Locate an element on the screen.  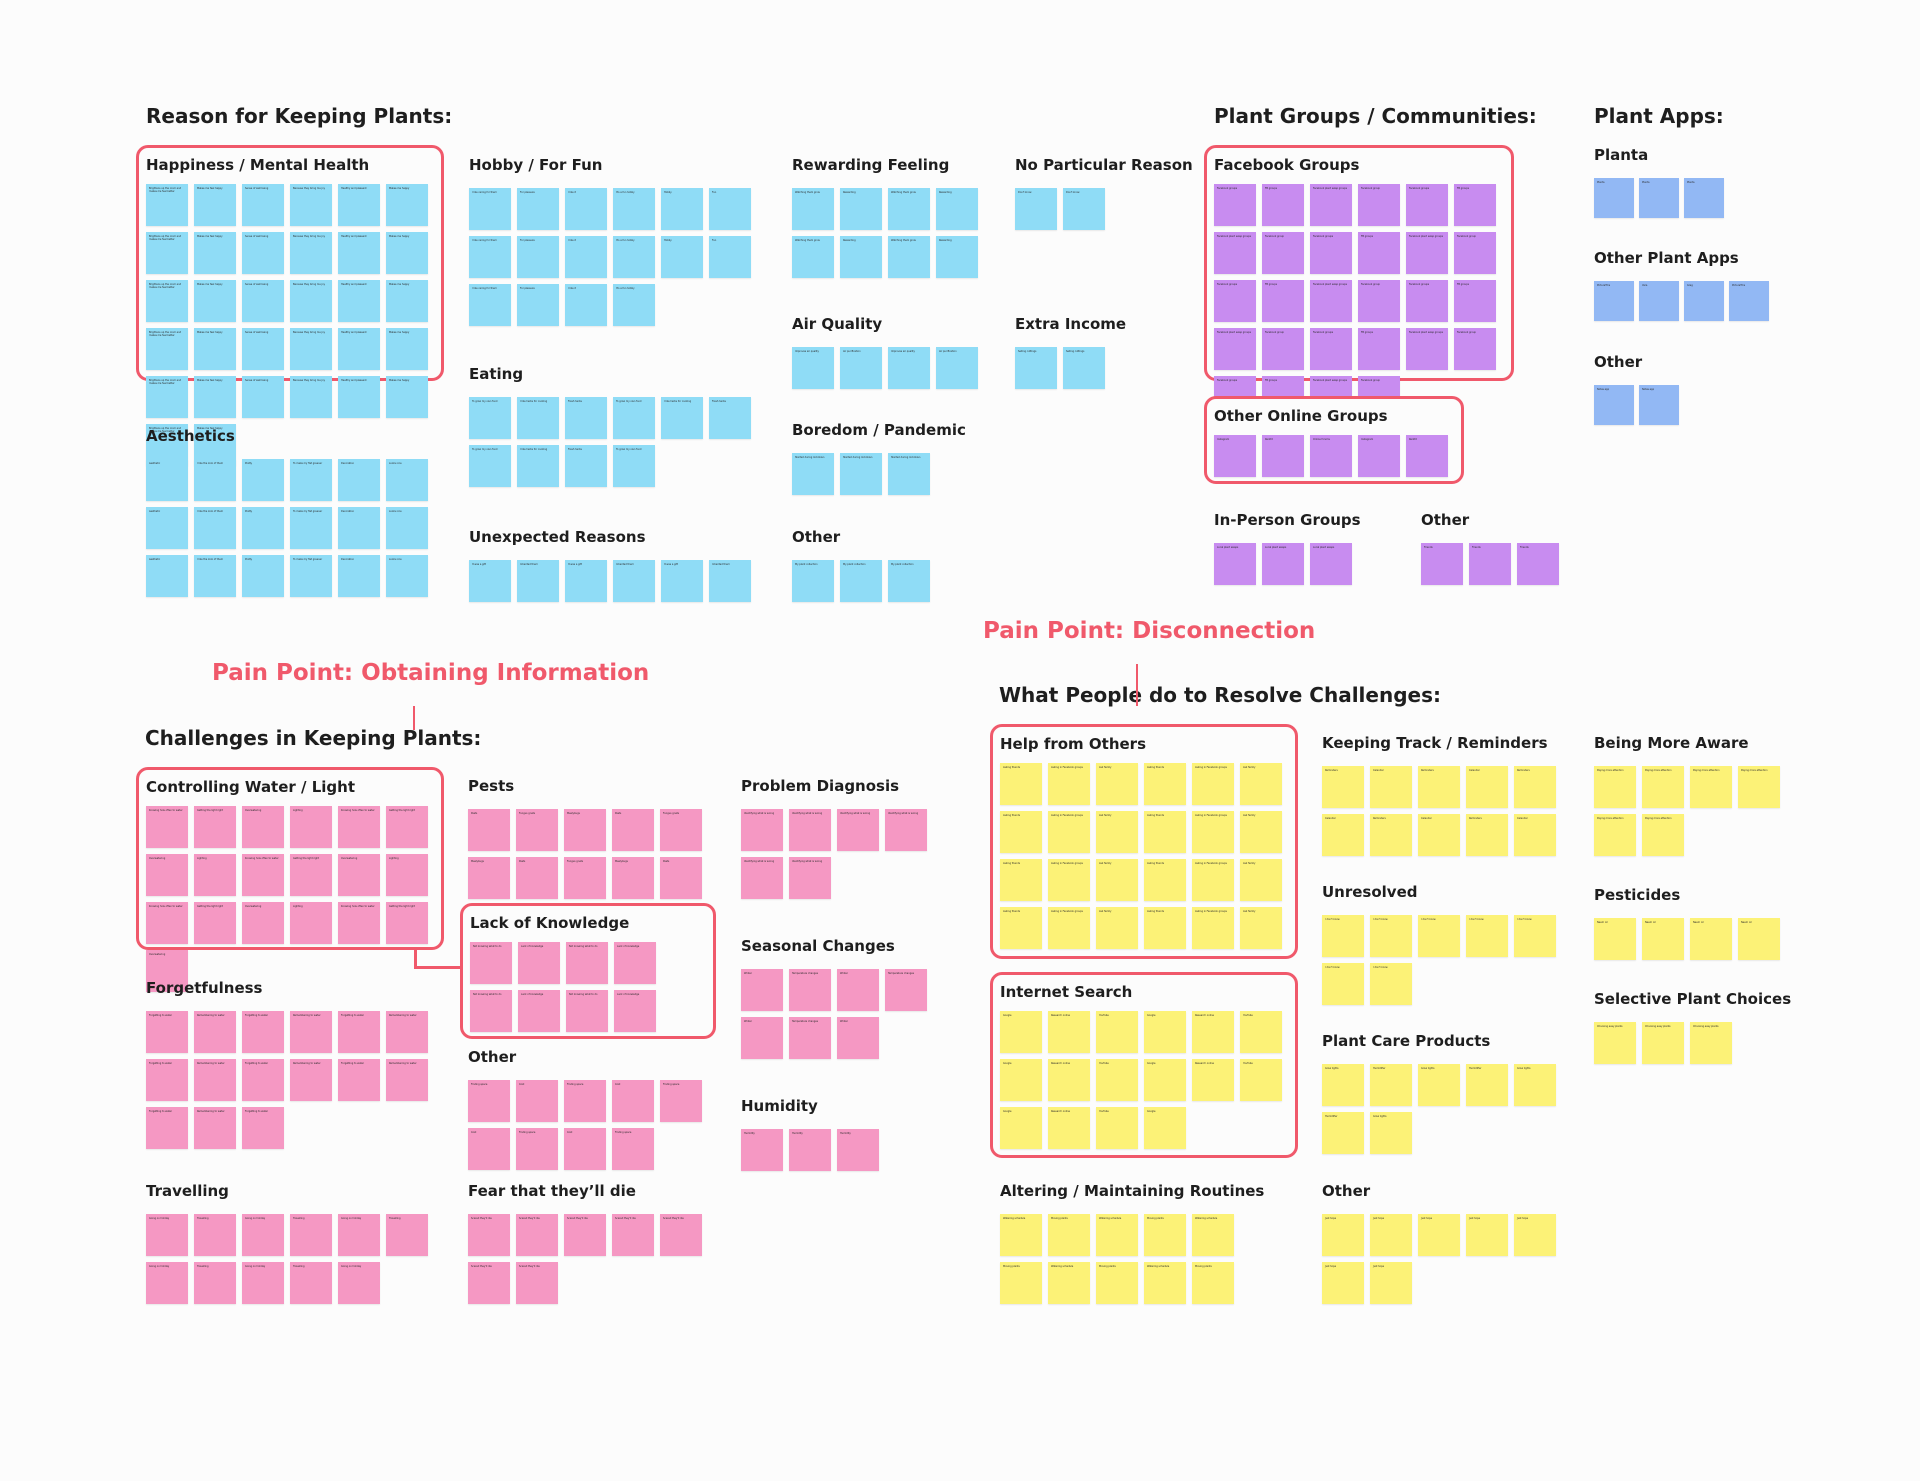
sticky-note: Facebook group is located at coordinates (1379, 205).